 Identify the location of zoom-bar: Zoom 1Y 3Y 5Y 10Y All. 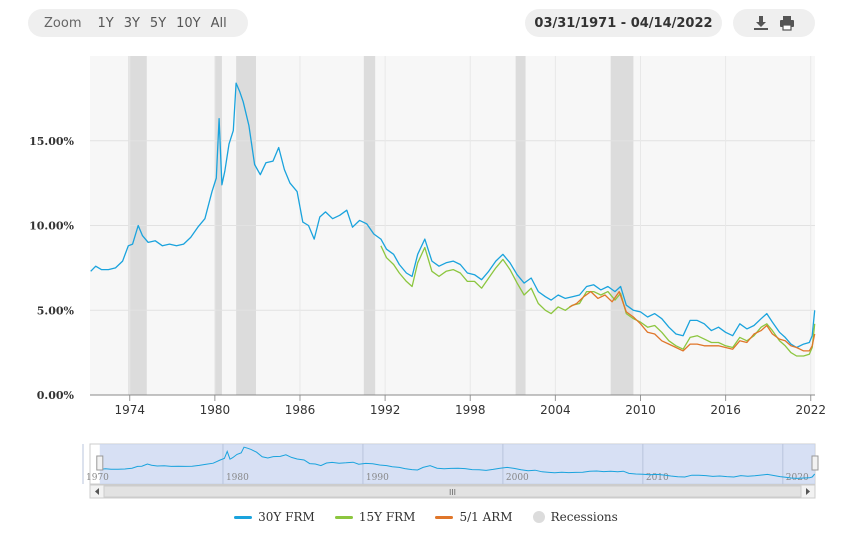
(138, 23).